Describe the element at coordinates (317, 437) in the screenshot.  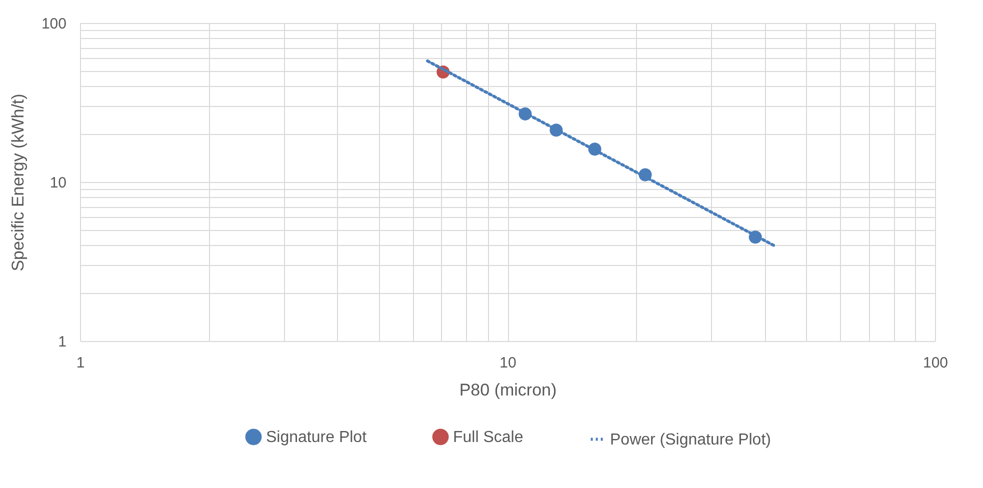
I see `legend-label: Signature Plot` at that location.